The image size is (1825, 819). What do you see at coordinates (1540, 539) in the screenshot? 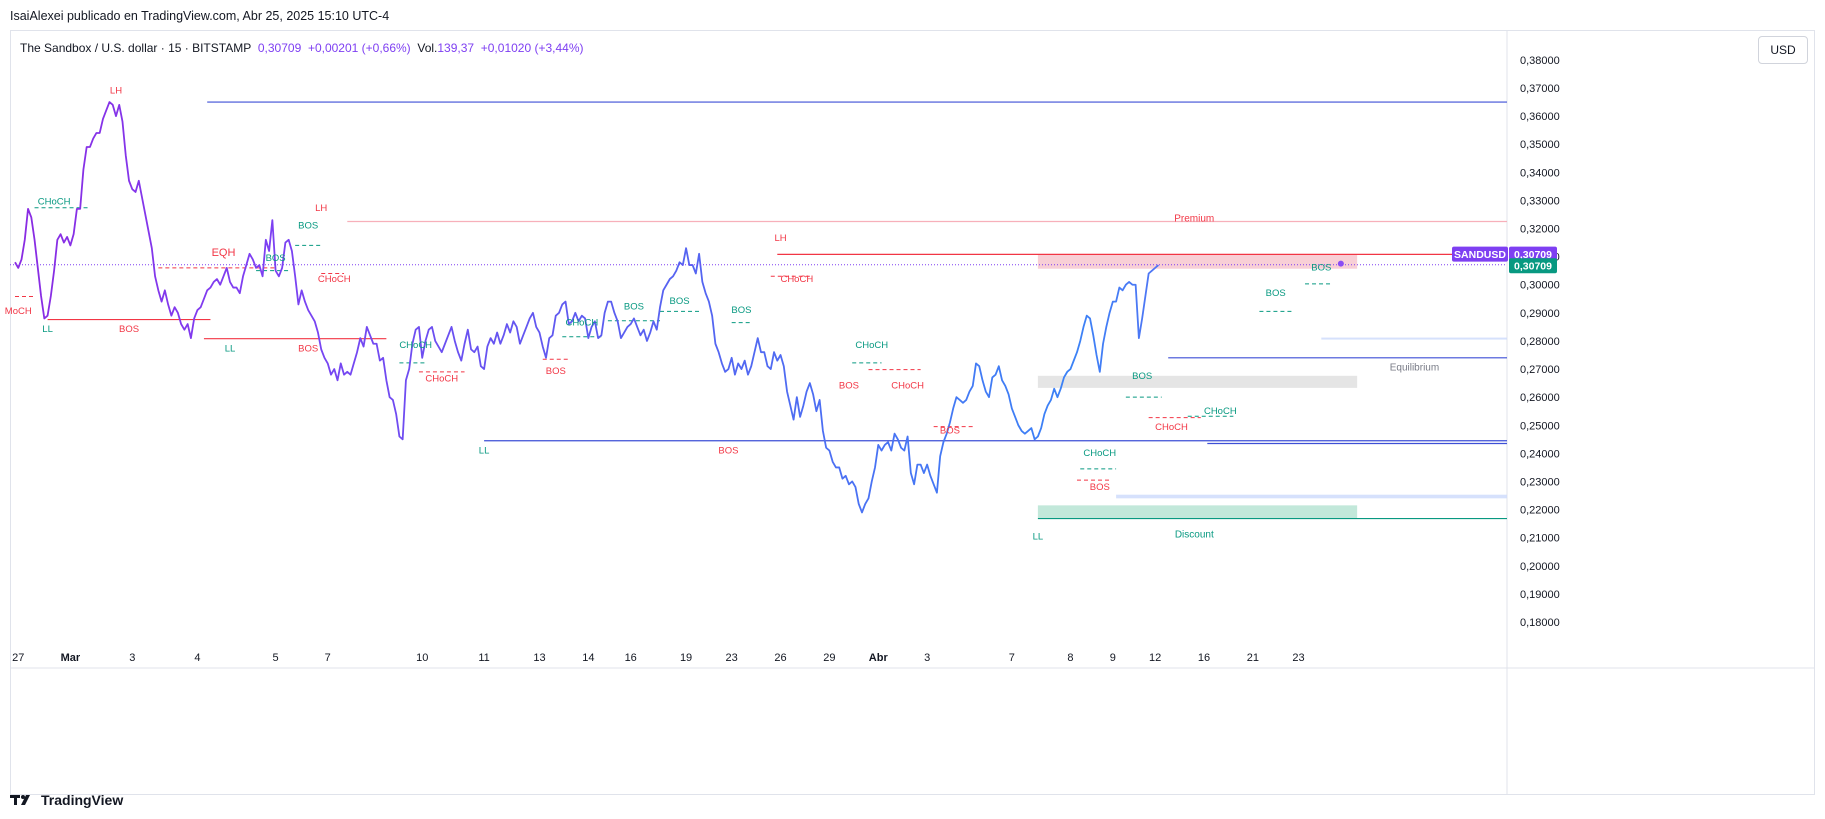
I see `y-tick-label: 0,21000` at bounding box center [1540, 539].